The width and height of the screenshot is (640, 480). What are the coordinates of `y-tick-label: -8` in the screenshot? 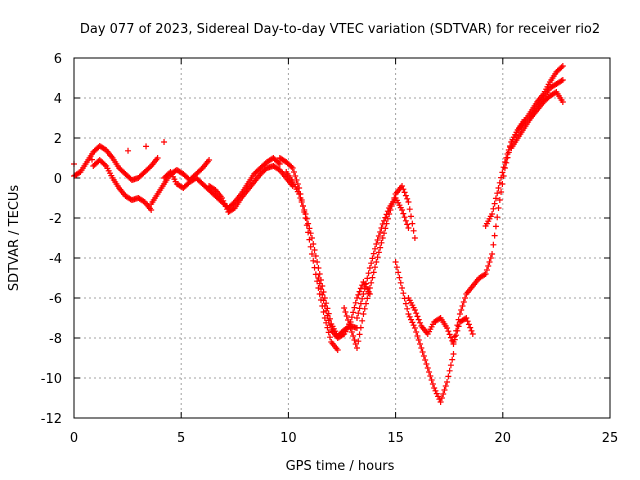 It's located at (55, 339).